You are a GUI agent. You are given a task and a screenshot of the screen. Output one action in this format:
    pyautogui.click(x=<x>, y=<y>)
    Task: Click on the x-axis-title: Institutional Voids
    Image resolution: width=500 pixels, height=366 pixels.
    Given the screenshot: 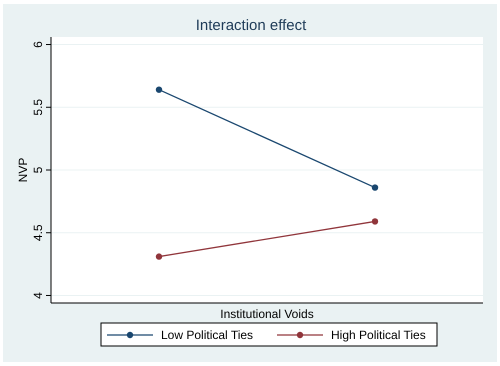 What is the action you would take?
    pyautogui.click(x=267, y=314)
    